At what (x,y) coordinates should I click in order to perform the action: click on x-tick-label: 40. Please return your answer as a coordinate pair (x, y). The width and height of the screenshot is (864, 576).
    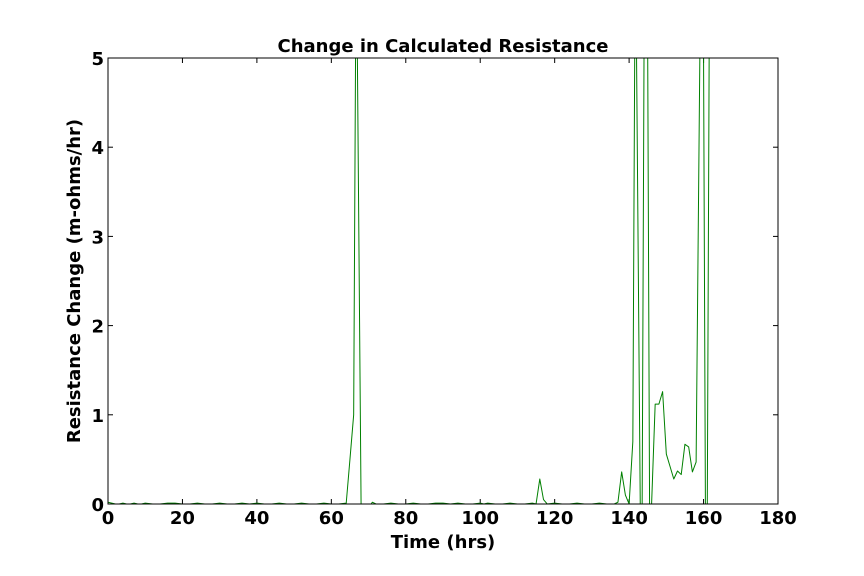
    Looking at the image, I should click on (256, 518).